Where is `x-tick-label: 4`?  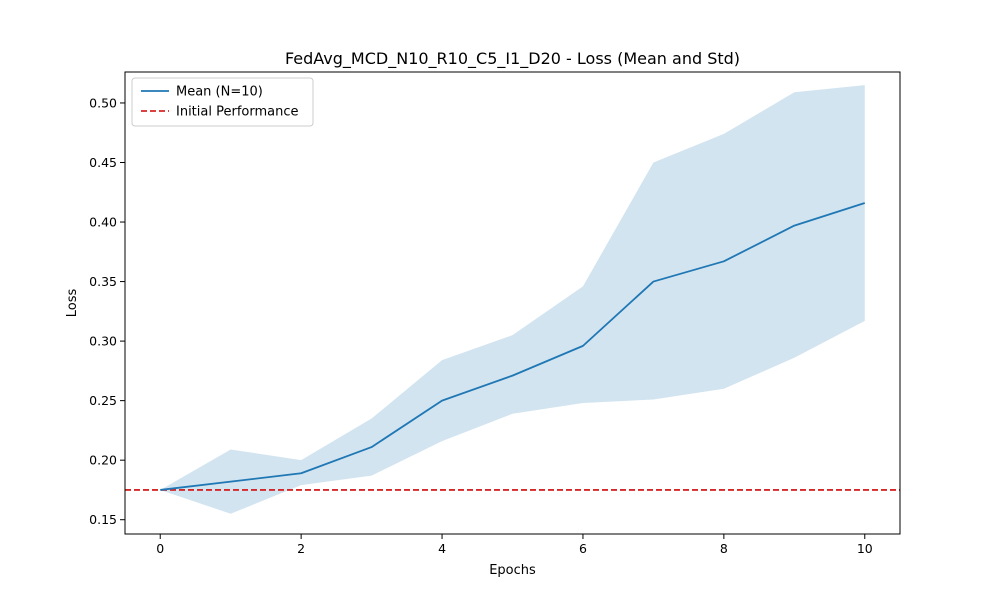
x-tick-label: 4 is located at coordinates (442, 548).